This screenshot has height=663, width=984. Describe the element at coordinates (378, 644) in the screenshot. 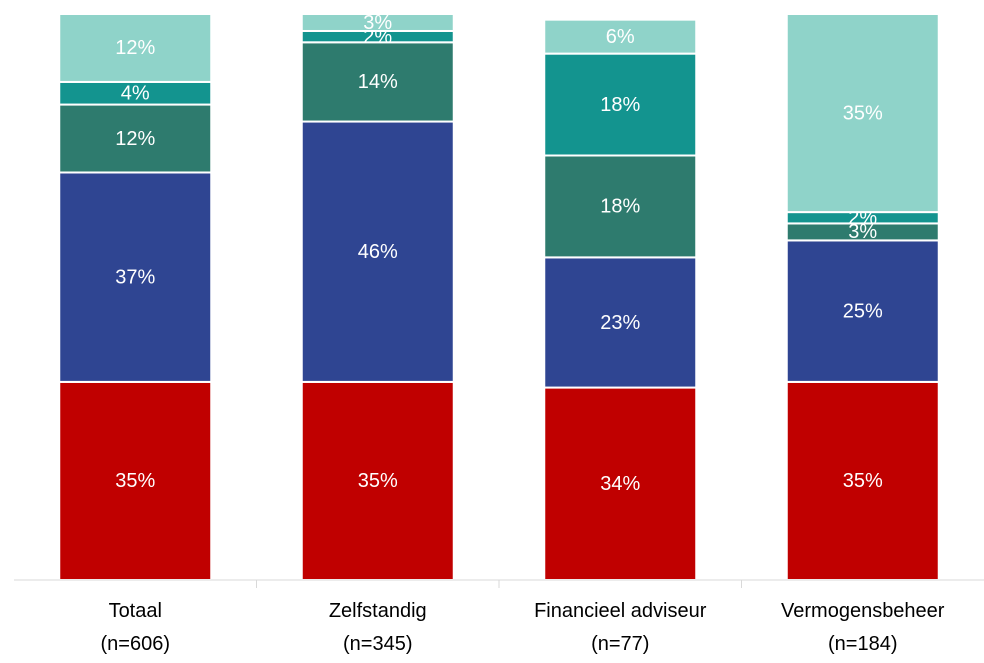

I see `x-tick-label-line: (n=345)` at that location.